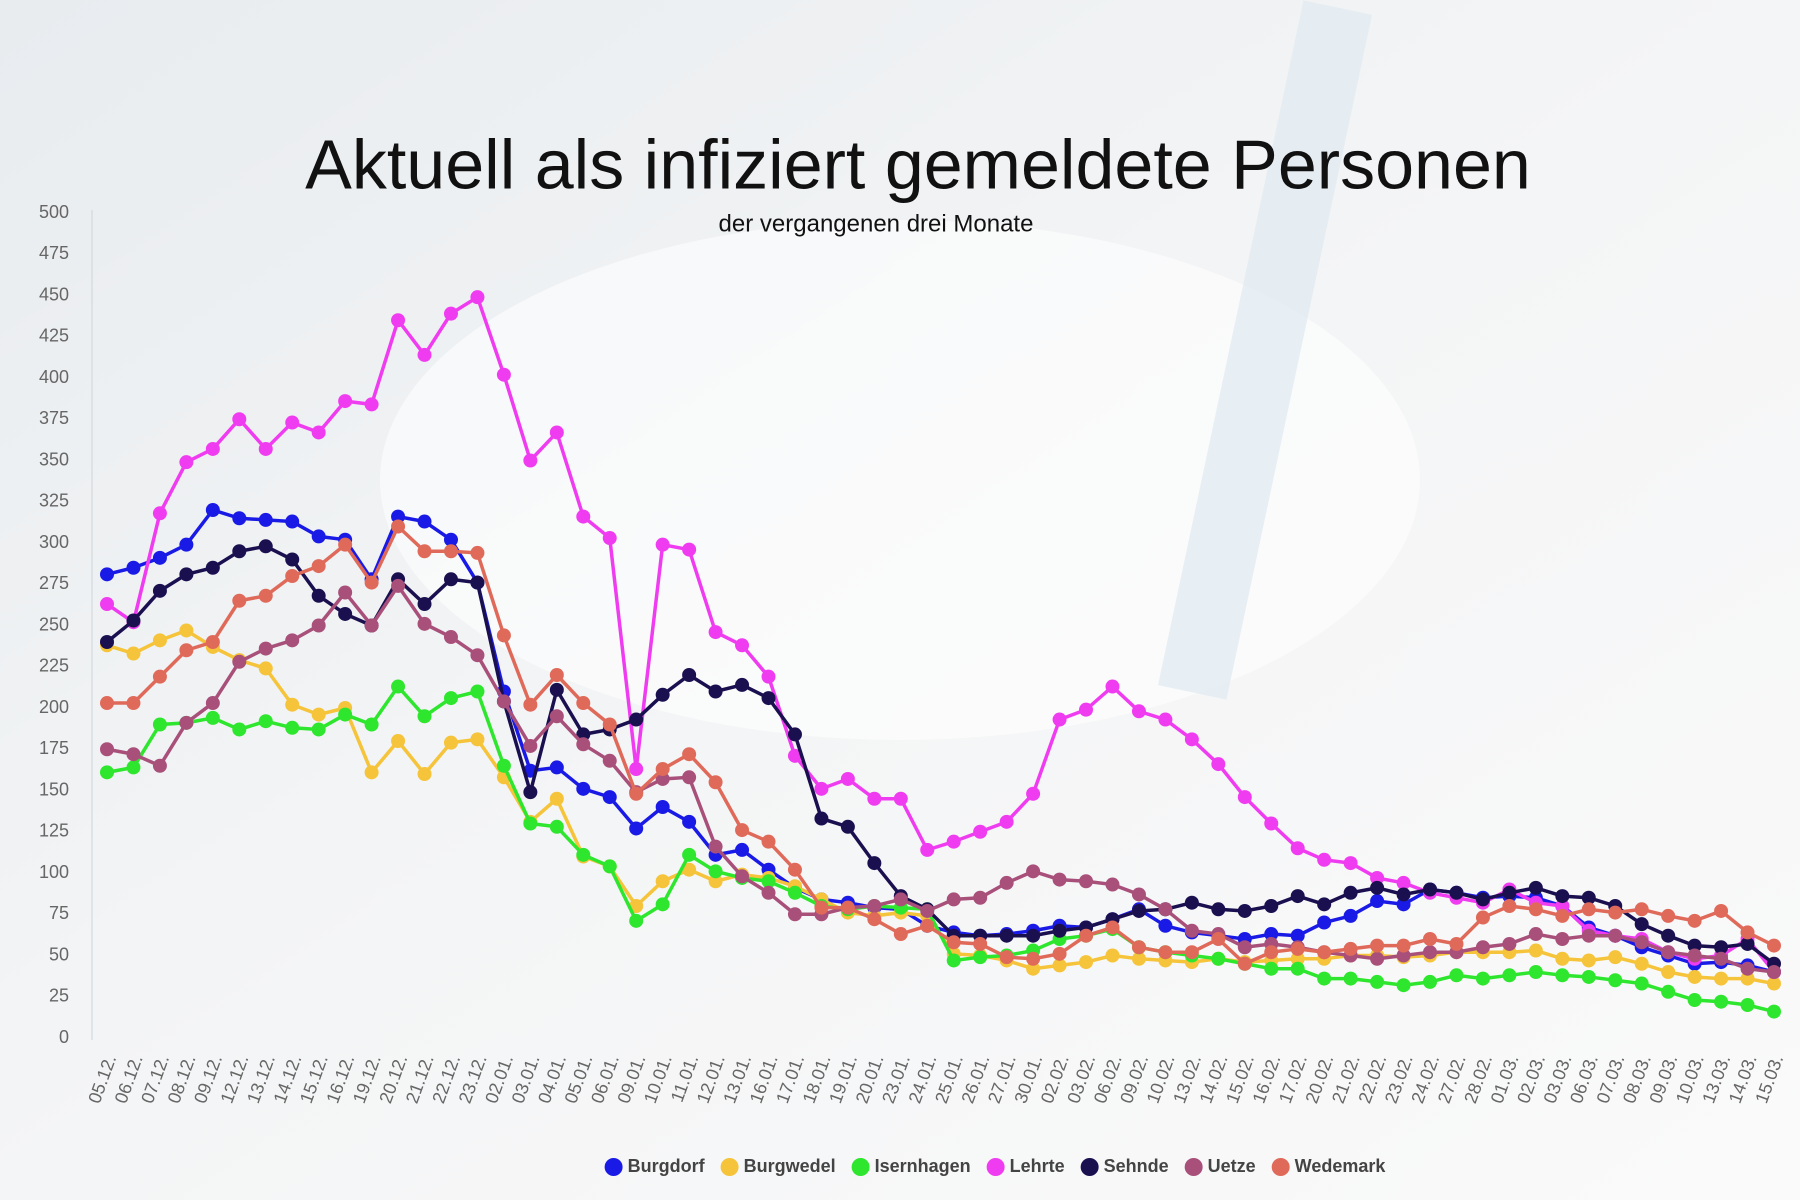 This screenshot has height=1200, width=1800. Describe the element at coordinates (54, 501) in the screenshot. I see `y-tick-label: 325` at that location.